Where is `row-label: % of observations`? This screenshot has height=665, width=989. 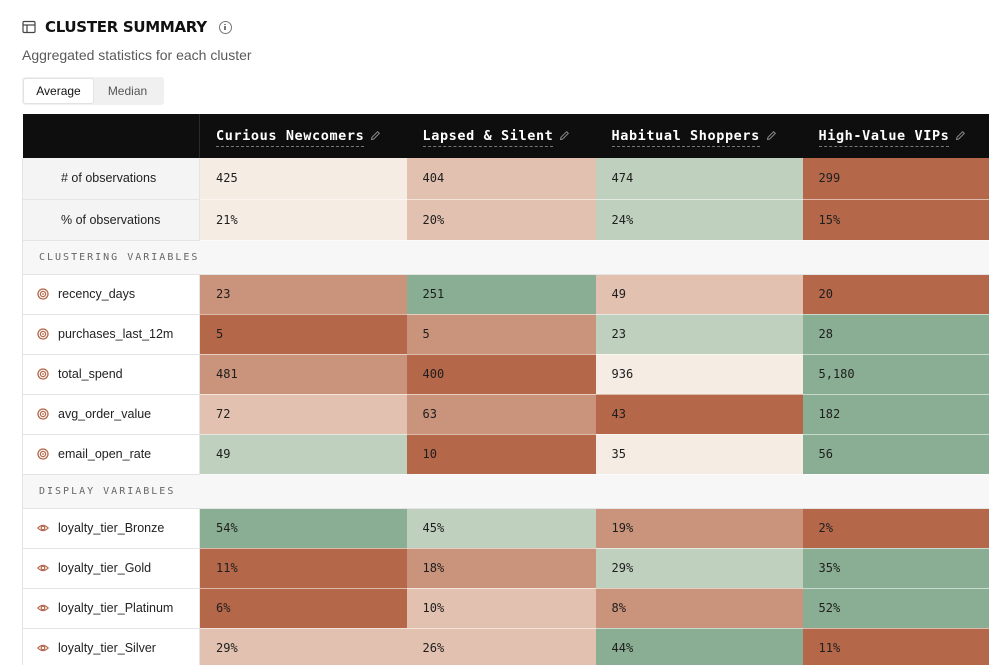
row-label: % of observations is located at coordinates (111, 220).